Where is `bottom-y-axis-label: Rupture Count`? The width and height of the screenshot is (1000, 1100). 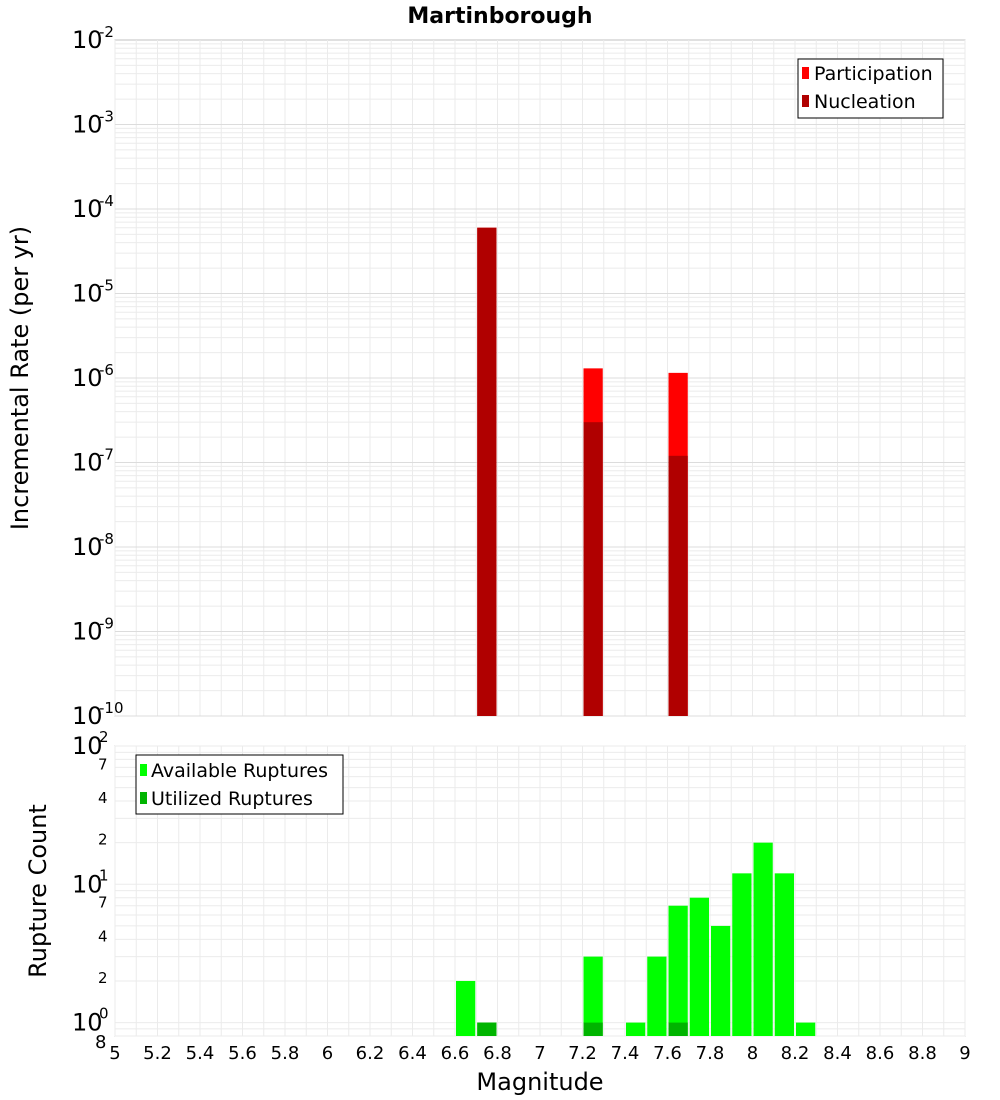
bottom-y-axis-label: Rupture Count is located at coordinates (38, 891).